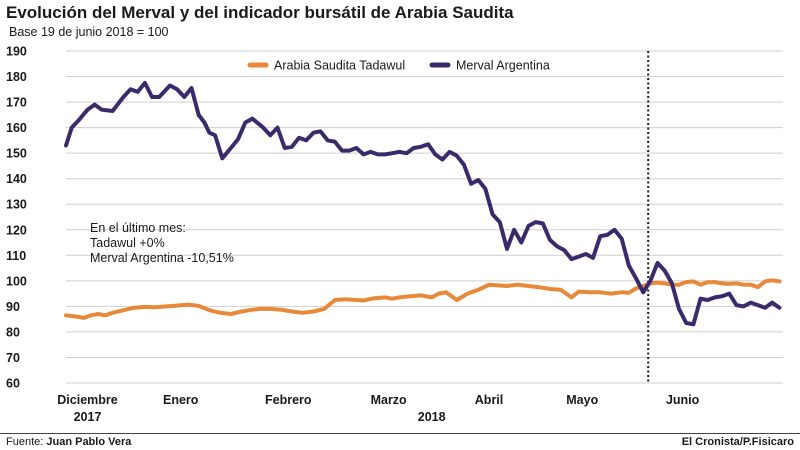 The height and width of the screenshot is (450, 800). What do you see at coordinates (89, 32) in the screenshot?
I see `chart-subtitle: Base 19 de junio 2018 = 100` at bounding box center [89, 32].